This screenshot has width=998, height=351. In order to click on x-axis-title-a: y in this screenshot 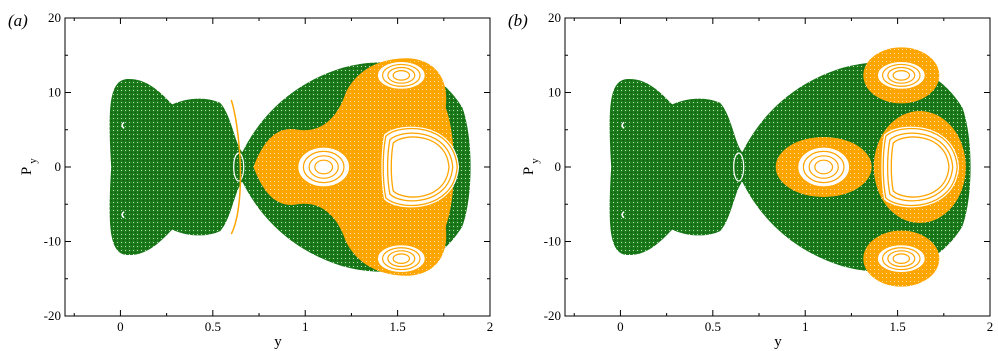, I will do `click(278, 342)`.